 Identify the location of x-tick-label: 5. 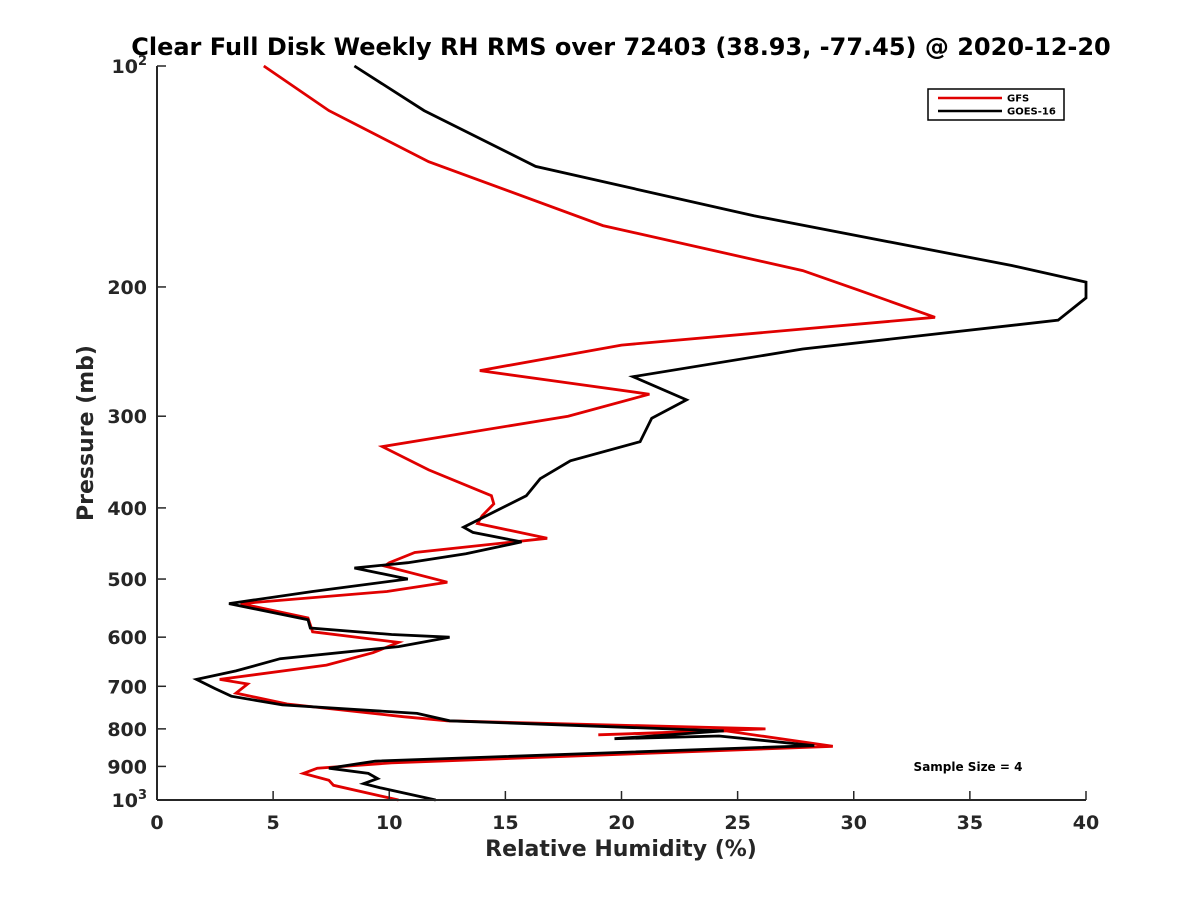
(273, 823).